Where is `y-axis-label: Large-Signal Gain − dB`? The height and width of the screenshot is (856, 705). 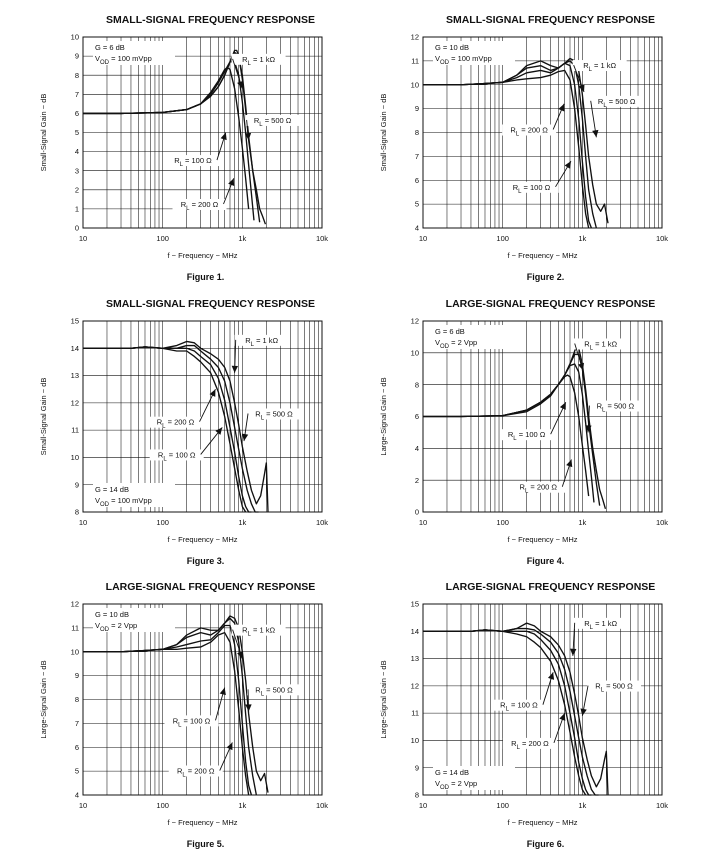 y-axis-label: Large-Signal Gain − dB is located at coordinates (383, 699).